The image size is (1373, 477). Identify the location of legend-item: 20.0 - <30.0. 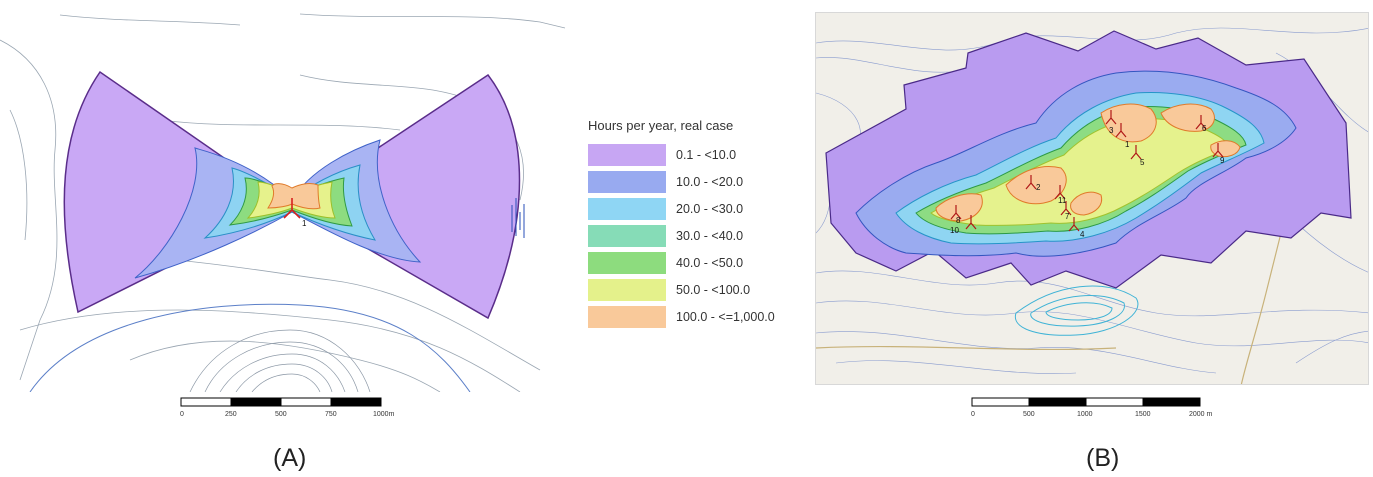
(693, 209).